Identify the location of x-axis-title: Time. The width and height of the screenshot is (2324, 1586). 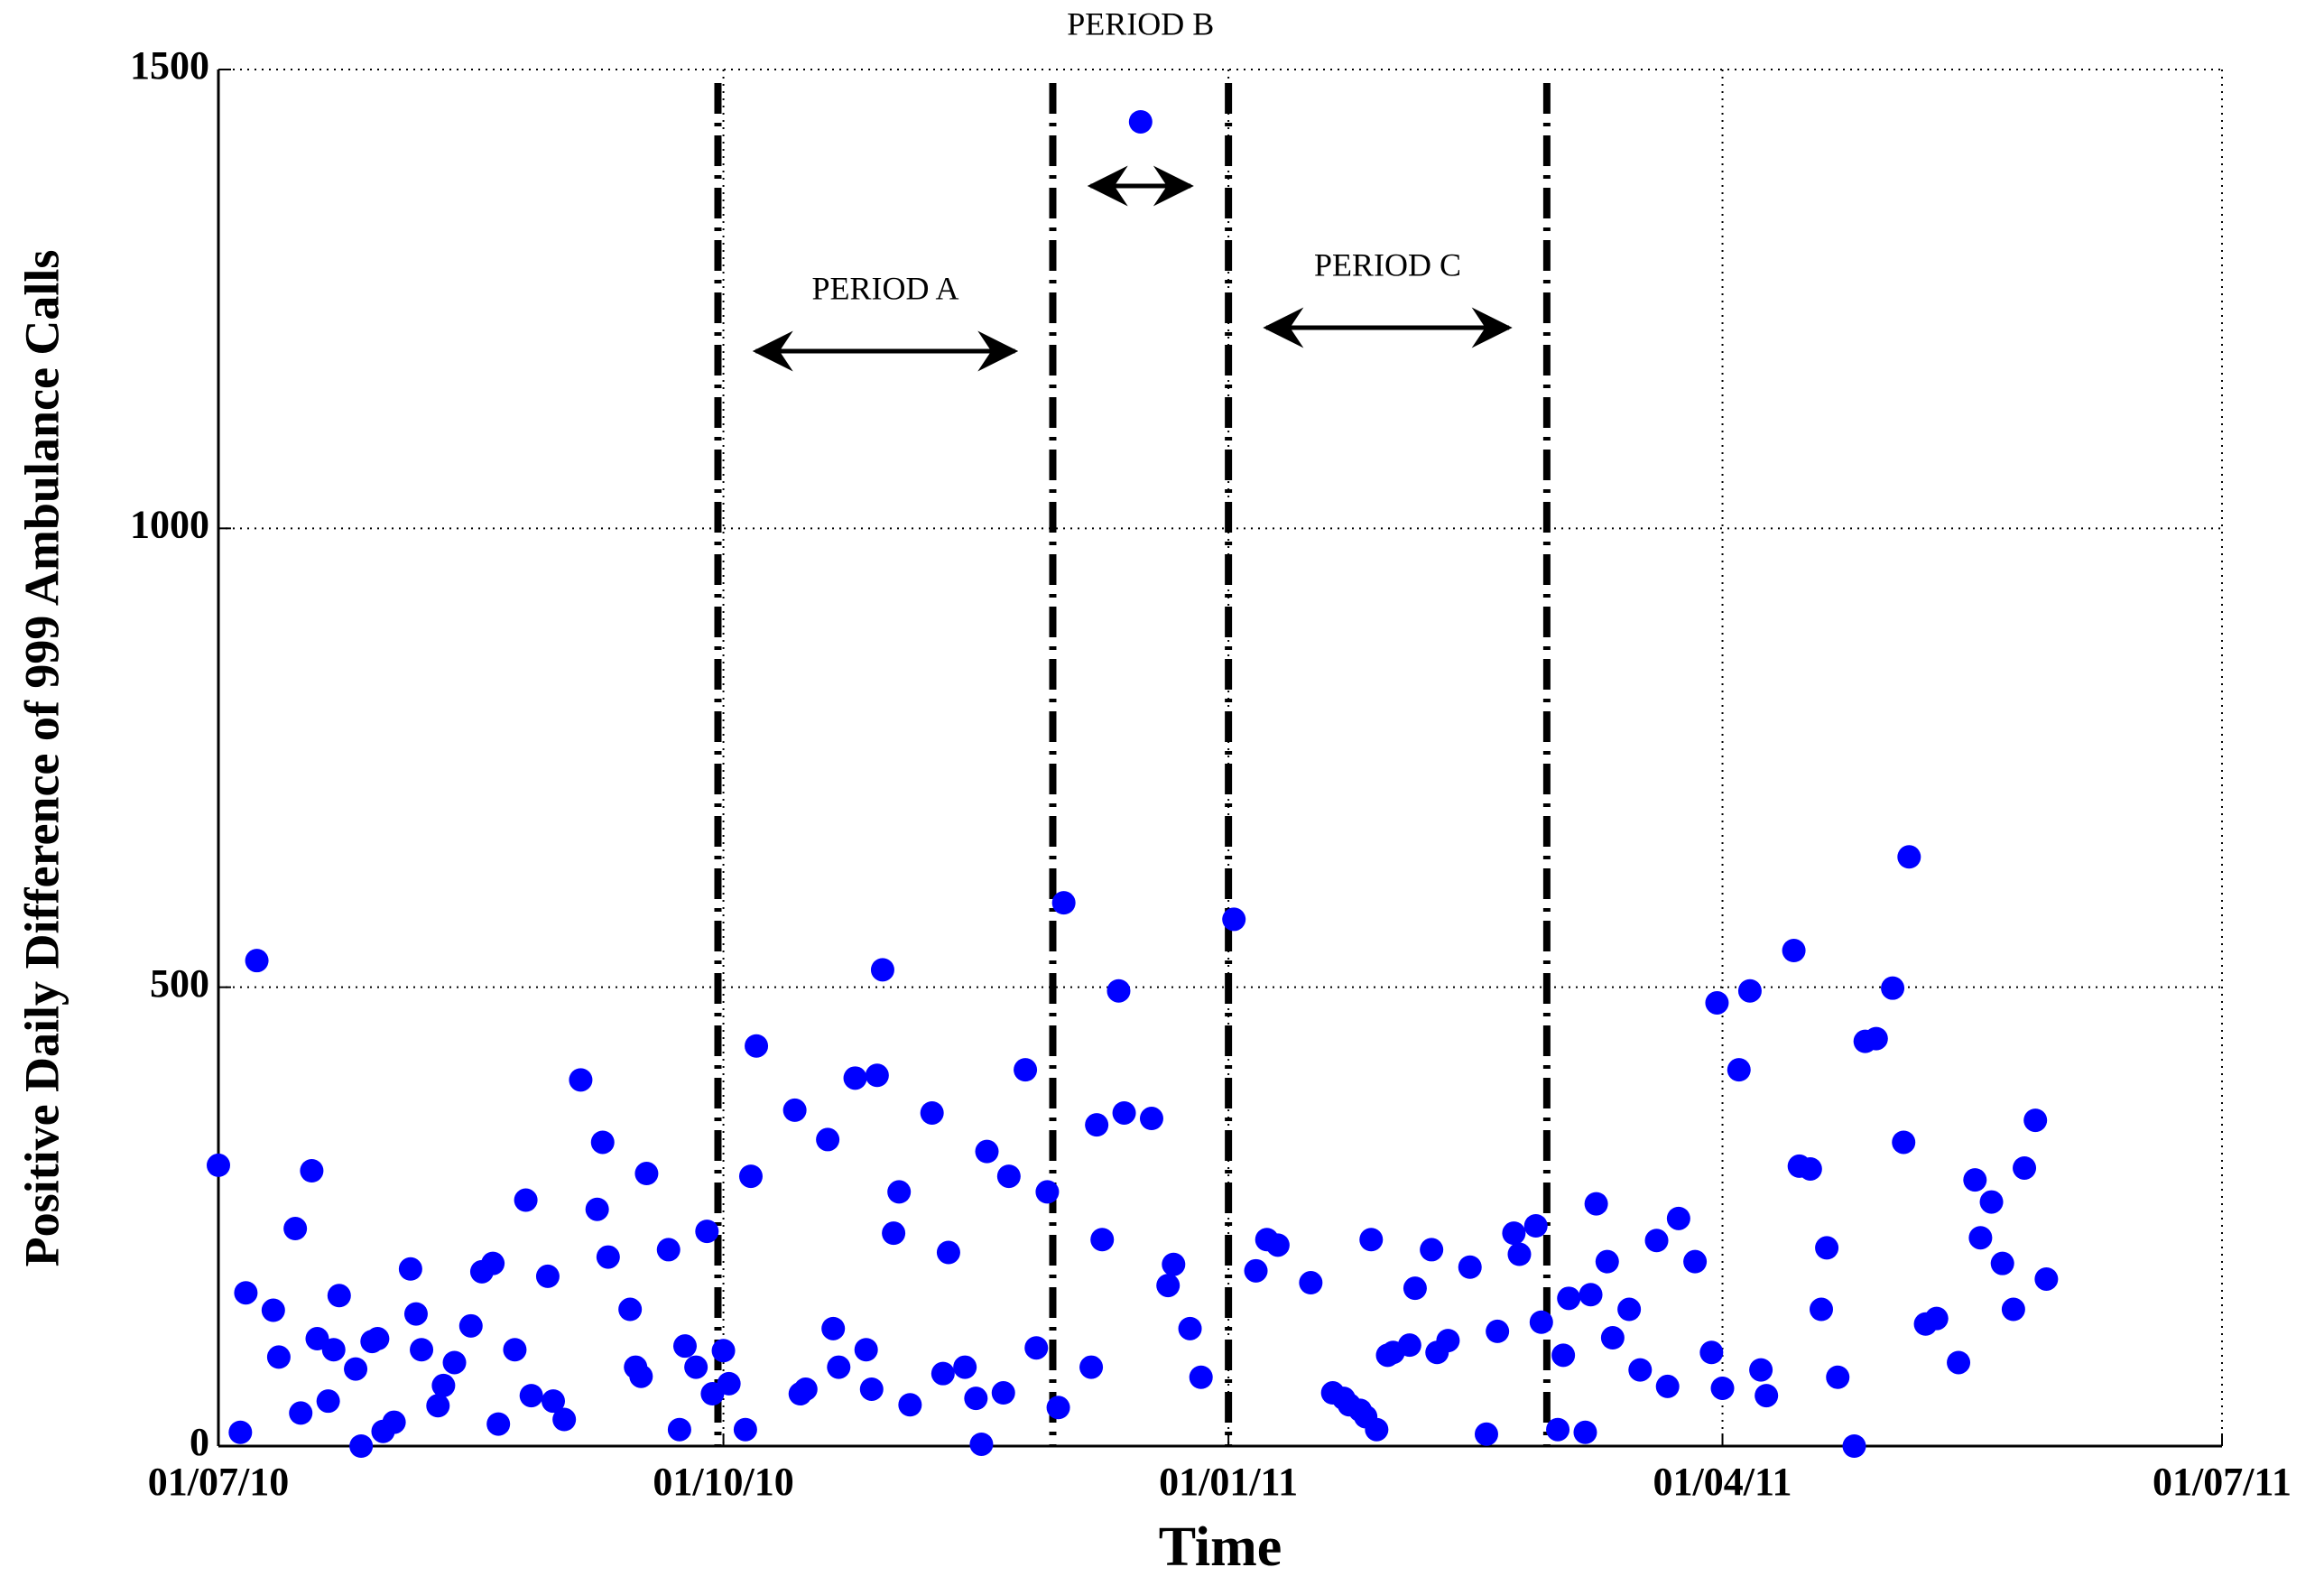
(1221, 1547).